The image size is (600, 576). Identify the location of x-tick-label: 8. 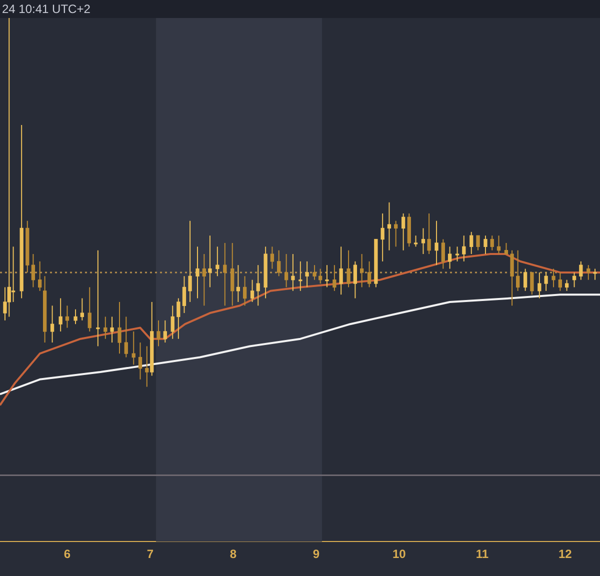
(233, 554).